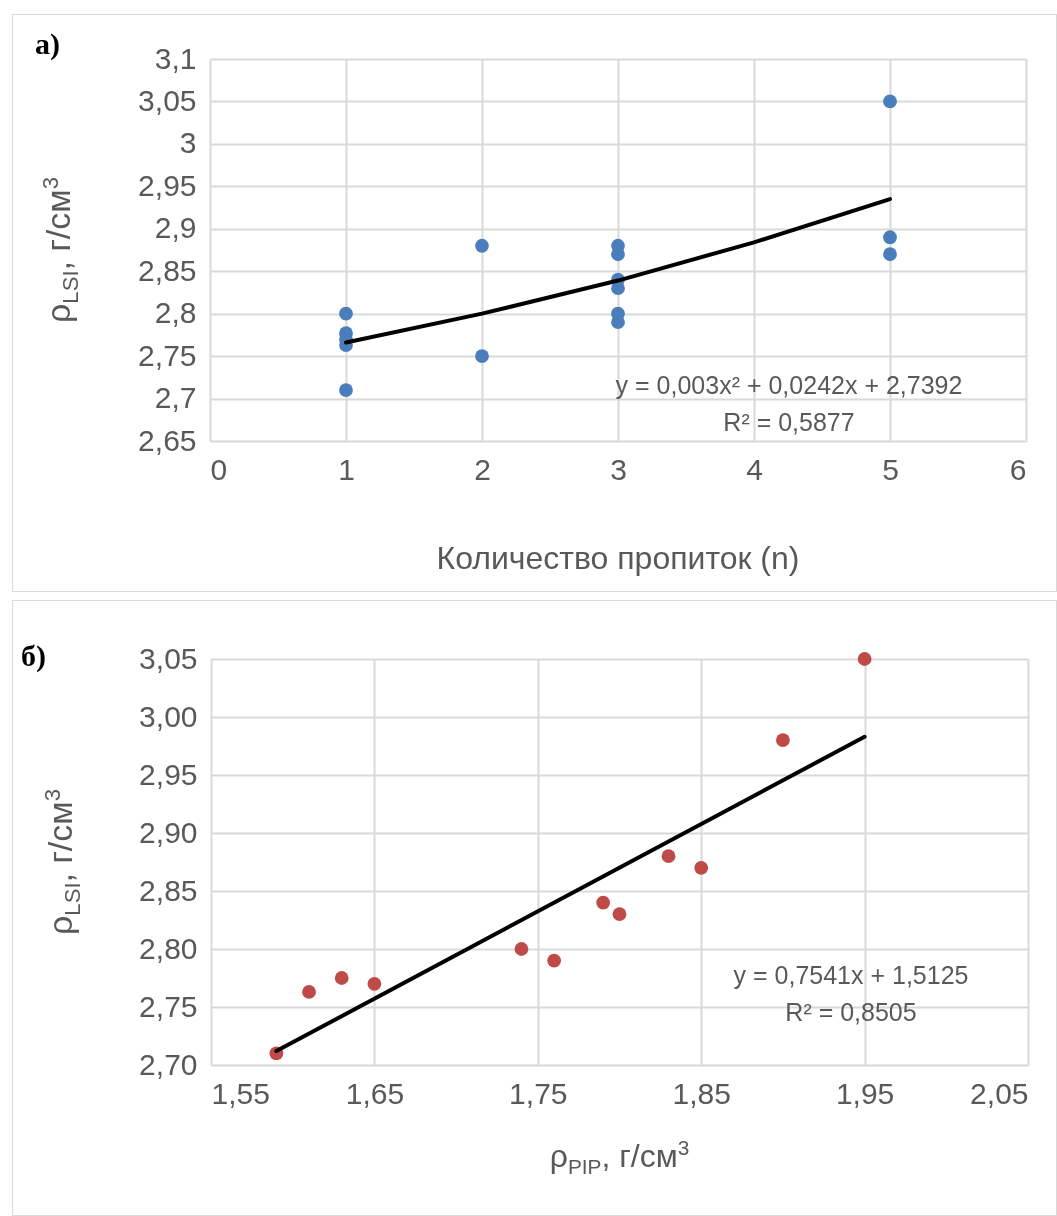  I want to click on annotation: R² = 0,8505, so click(851, 1012).